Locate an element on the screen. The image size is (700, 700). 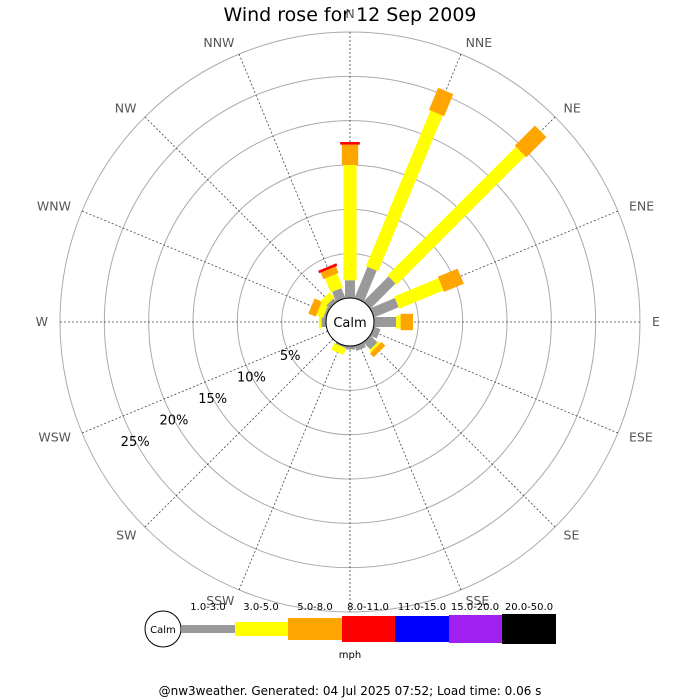
calm-label: Calm is located at coordinates (349, 323).